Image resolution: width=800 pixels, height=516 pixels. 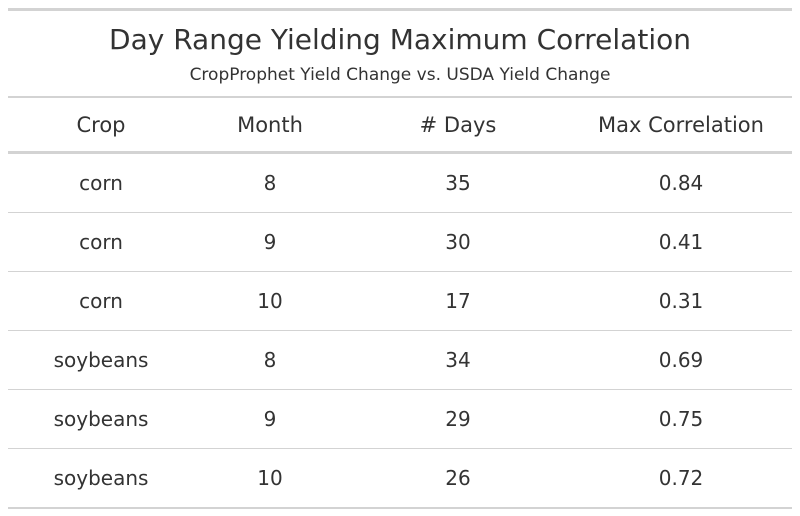 What do you see at coordinates (400, 39) in the screenshot?
I see `table-title: Day Range Yielding Maximum Correlation` at bounding box center [400, 39].